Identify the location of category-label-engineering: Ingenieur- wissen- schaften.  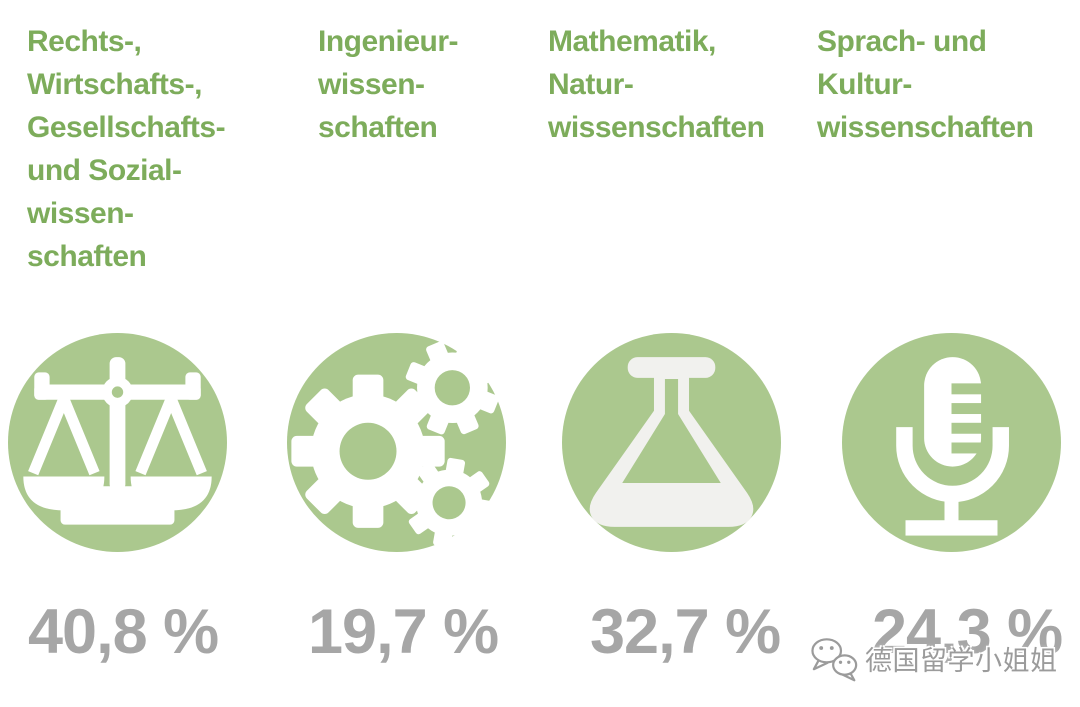
(388, 84).